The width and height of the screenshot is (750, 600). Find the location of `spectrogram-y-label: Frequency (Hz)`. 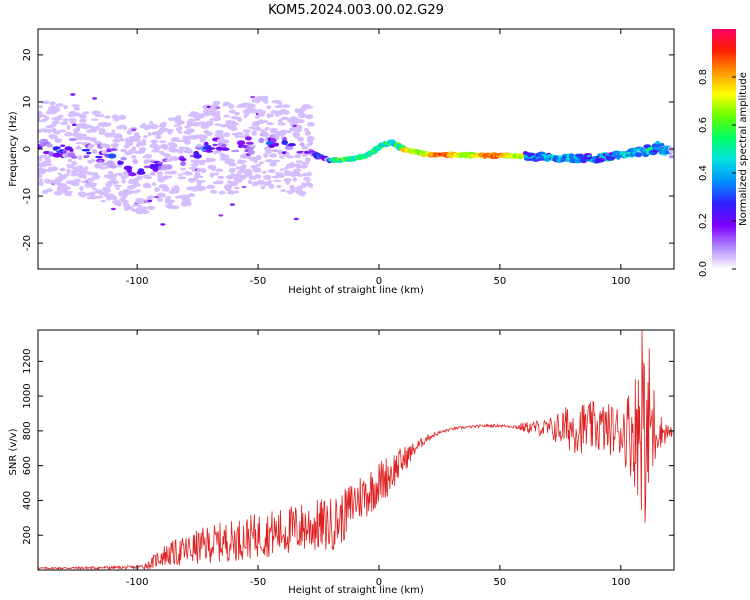

spectrogram-y-label: Frequency (Hz) is located at coordinates (13, 149).